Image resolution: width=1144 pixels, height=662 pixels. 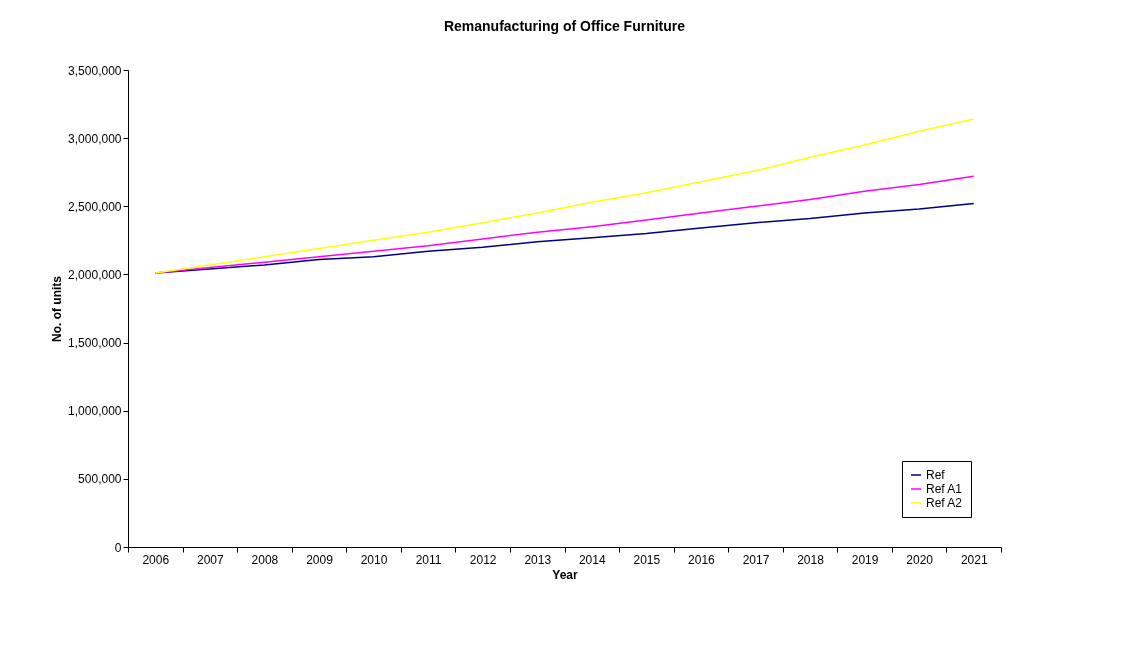 I want to click on x-tick-label: 2006, so click(x=156, y=559).